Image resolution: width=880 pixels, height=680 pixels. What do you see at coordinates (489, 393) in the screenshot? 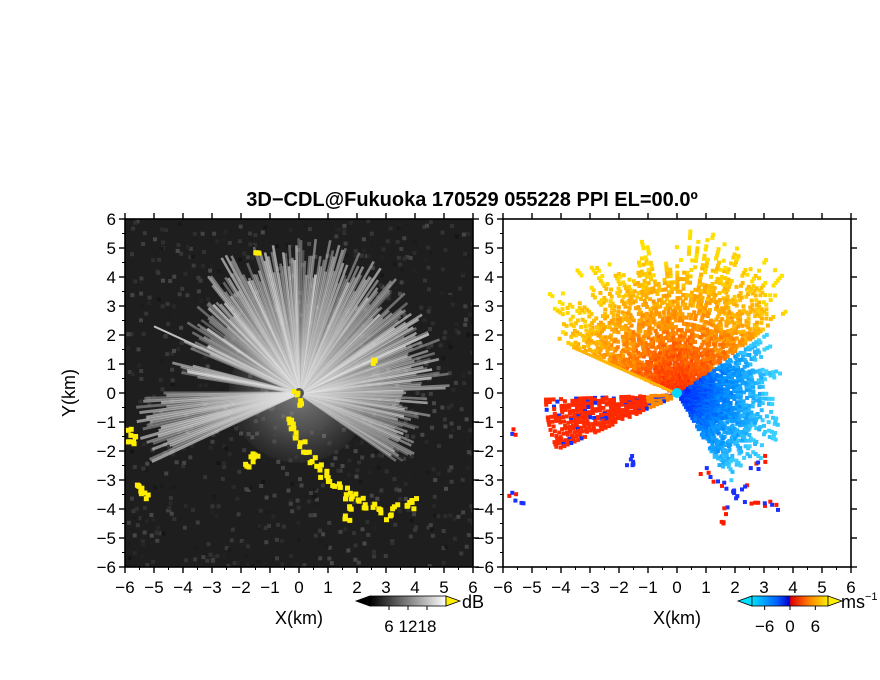
I see `y-tick-label: 0` at bounding box center [489, 393].